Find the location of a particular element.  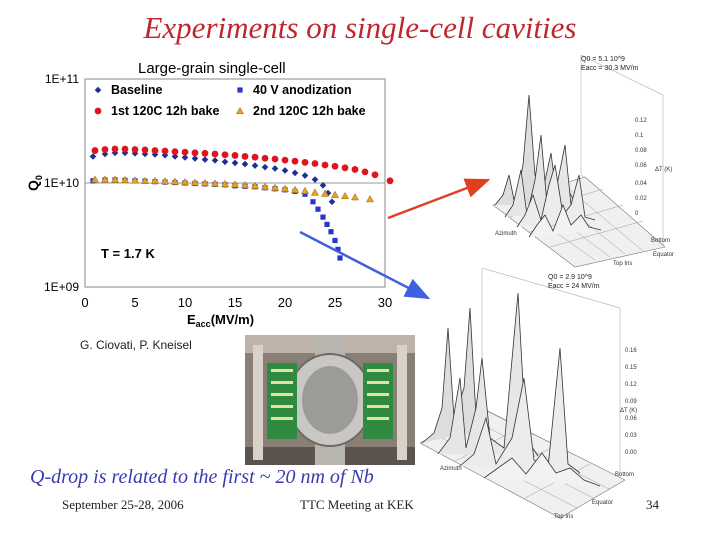

map-top-zlabel: ΔT (K) is located at coordinates (664, 170).